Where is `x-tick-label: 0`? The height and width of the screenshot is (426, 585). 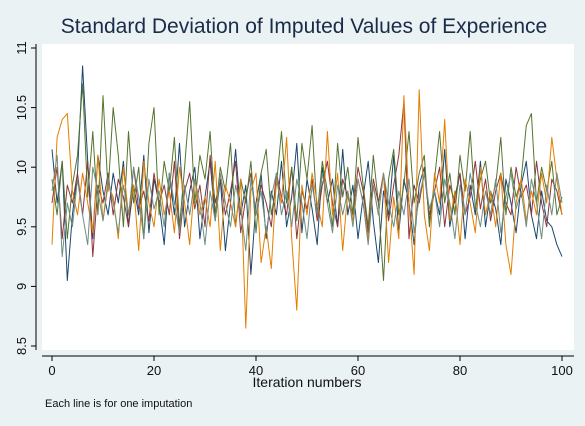 x-tick-label: 0 is located at coordinates (51, 370).